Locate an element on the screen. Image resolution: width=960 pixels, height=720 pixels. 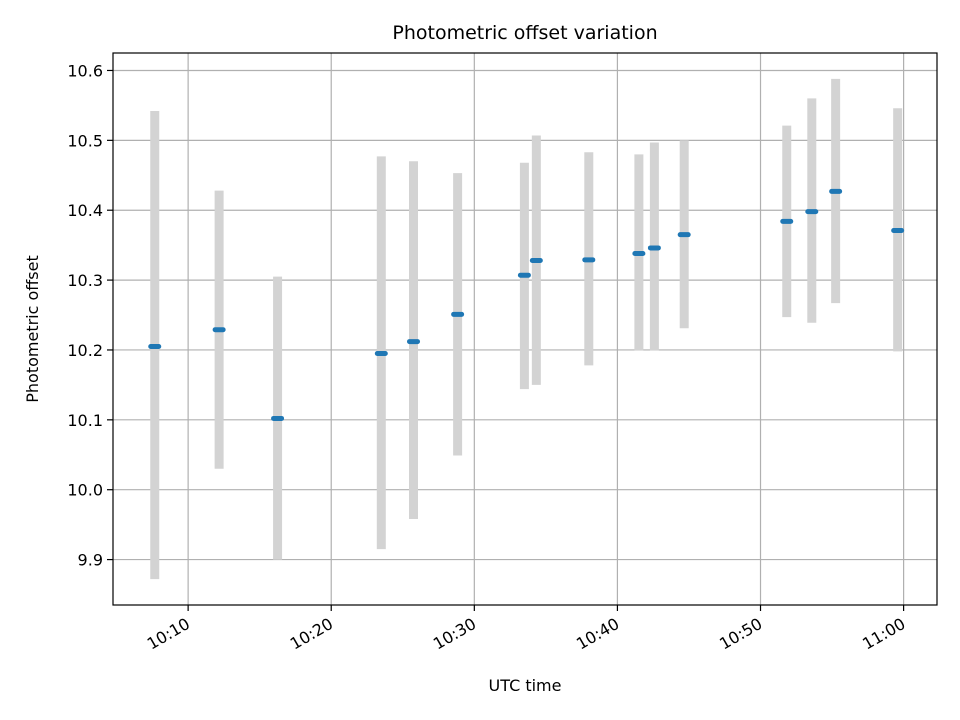
y-tick-label: 10.3 is located at coordinates (85, 280).